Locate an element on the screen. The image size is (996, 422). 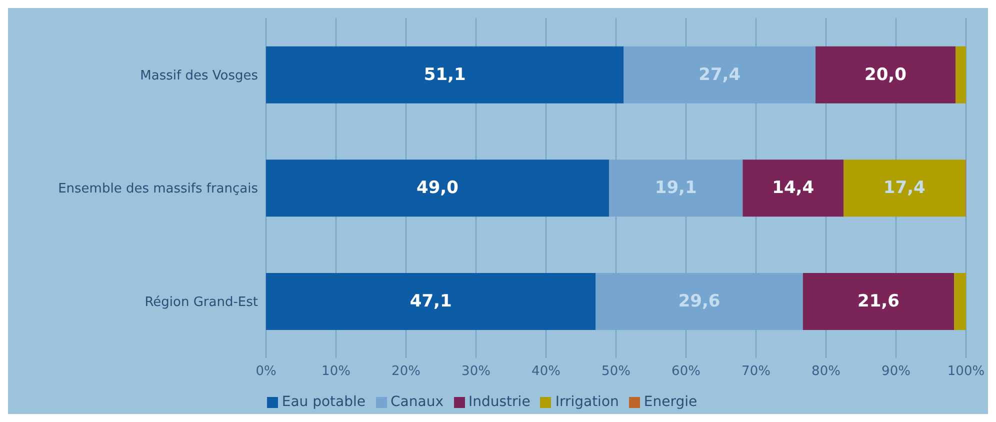
data-label: 17,4 is located at coordinates (904, 188).